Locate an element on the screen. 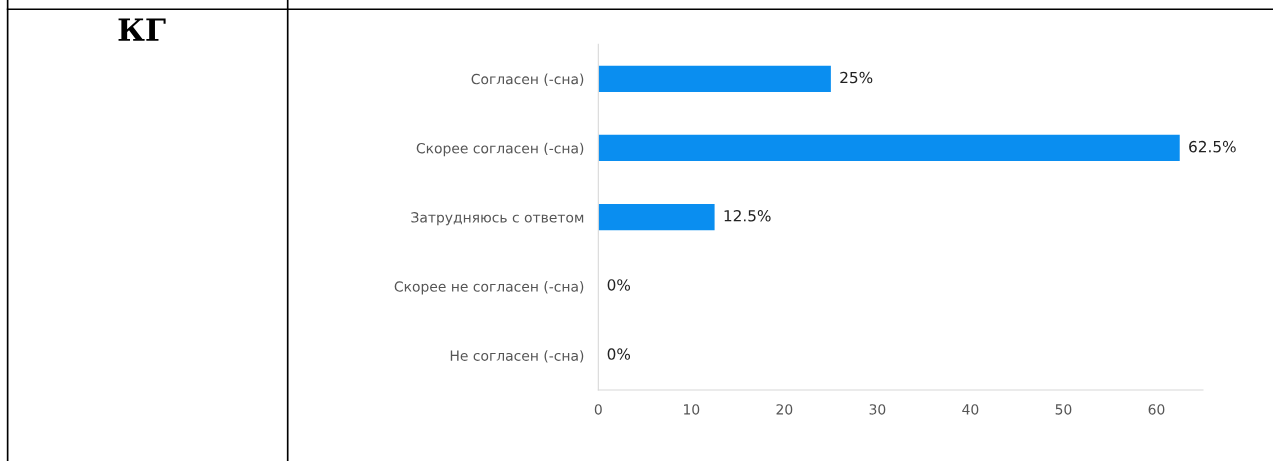 This screenshot has height=461, width=1273. x-tick-label: 30 is located at coordinates (877, 409).